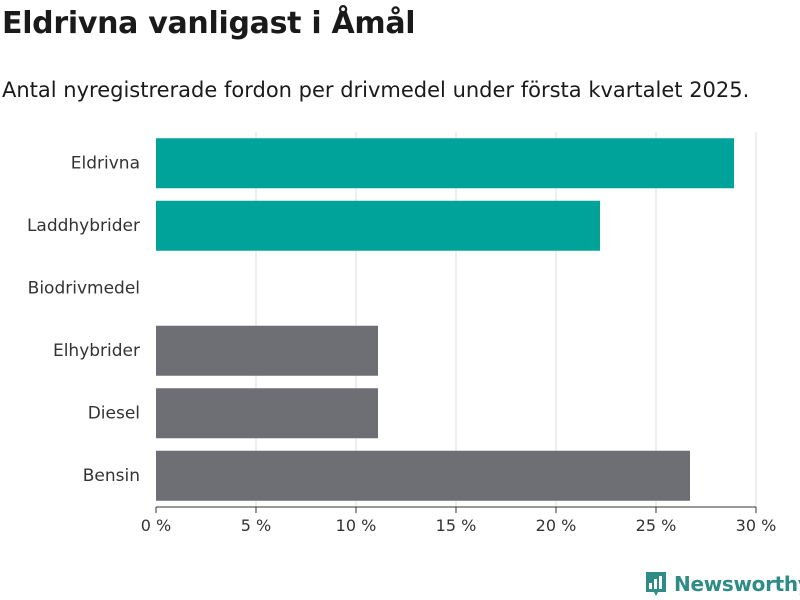 This screenshot has width=800, height=600. I want to click on category-label: Diesel, so click(114, 413).